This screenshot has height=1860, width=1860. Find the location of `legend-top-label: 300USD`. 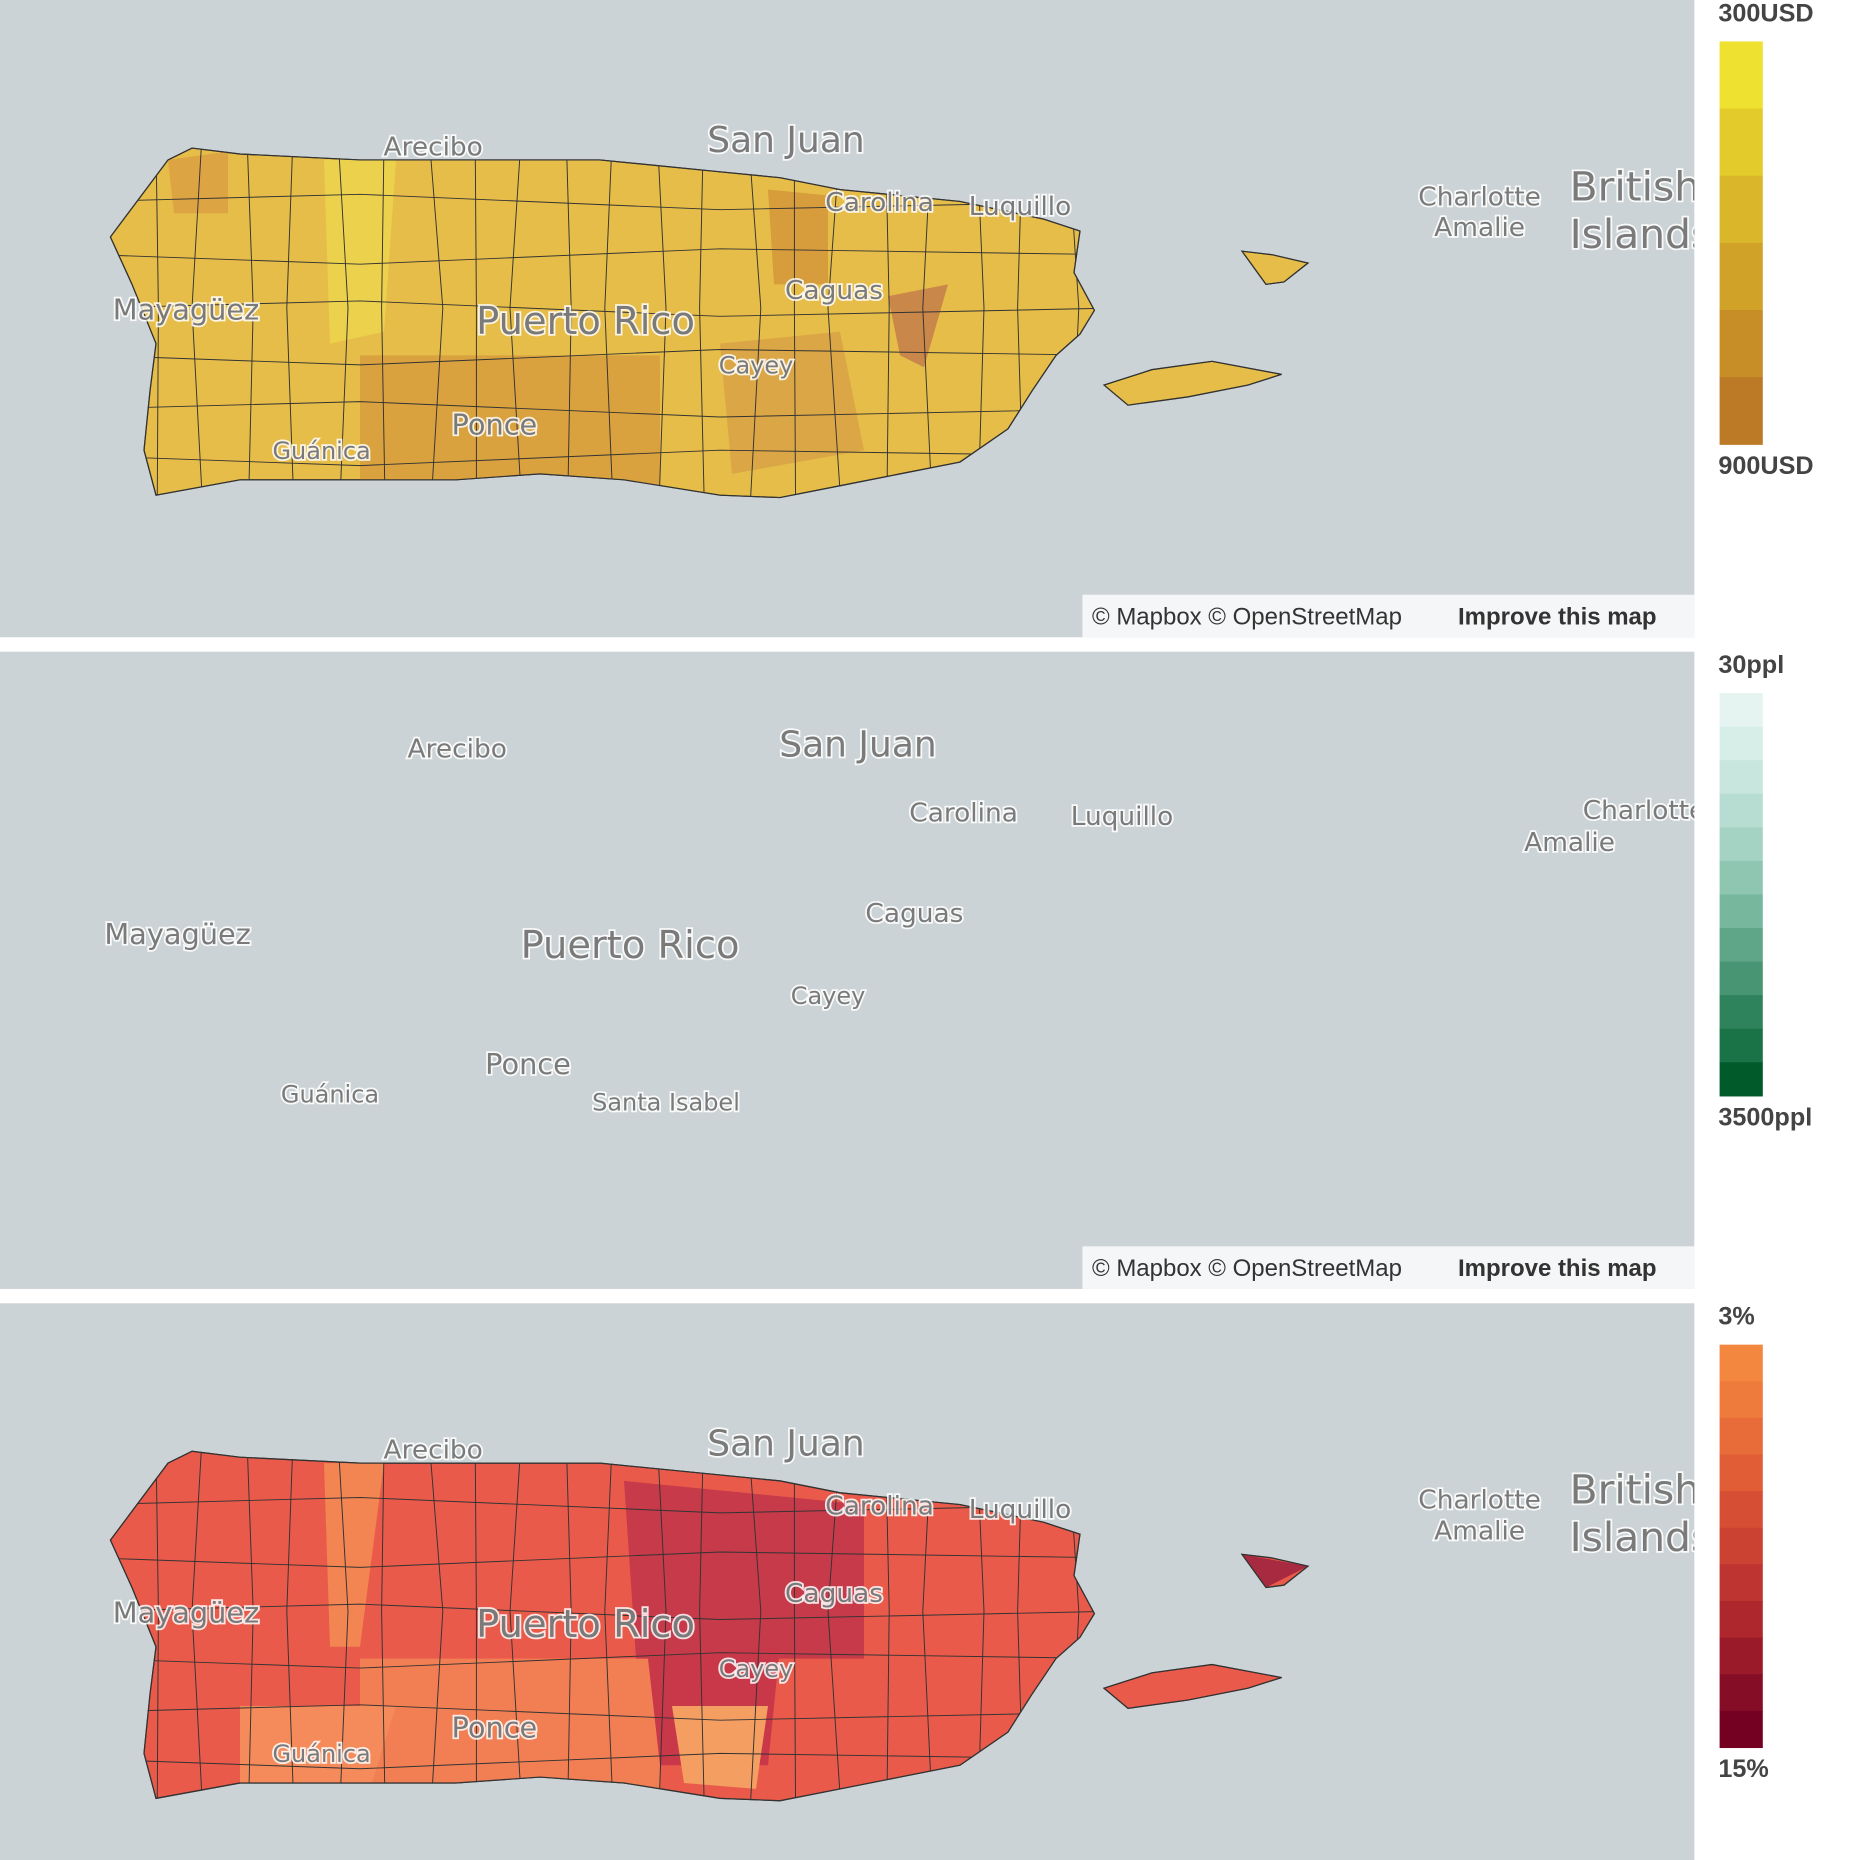

legend-top-label: 300USD is located at coordinates (1765, 13).